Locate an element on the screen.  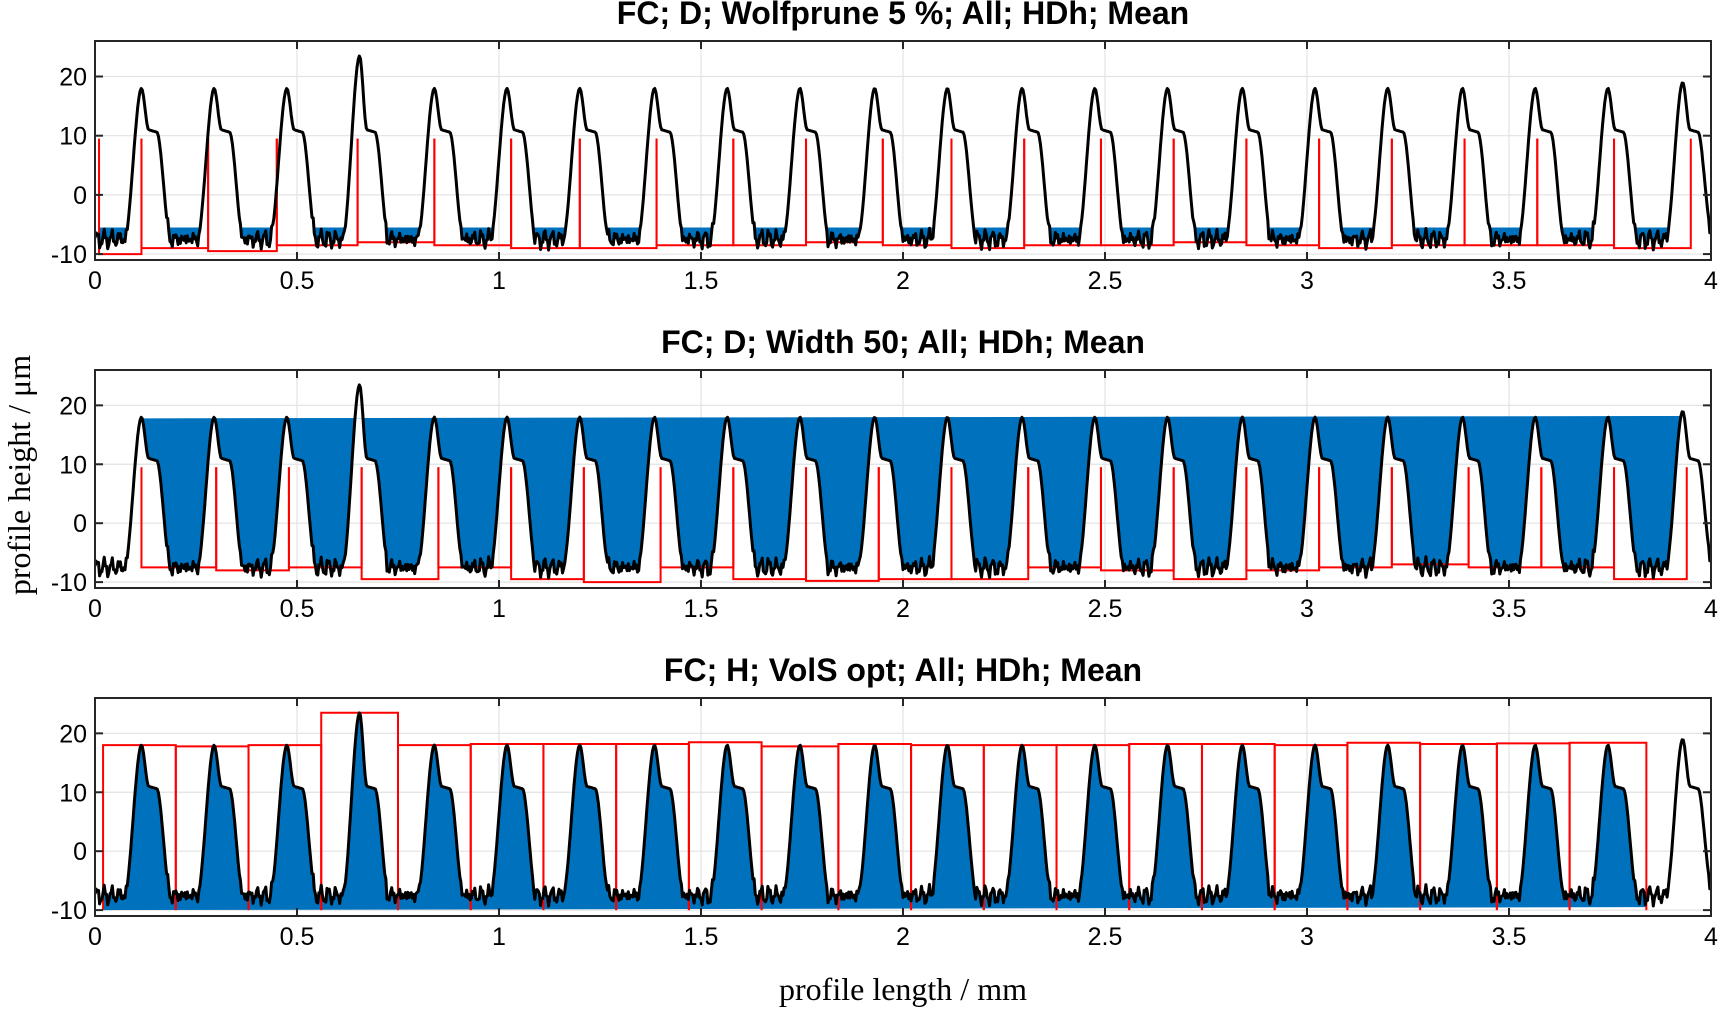
panel-title: FC; D; Wolfprune 5 %; All; HDh; Mean is located at coordinates (903, 15).